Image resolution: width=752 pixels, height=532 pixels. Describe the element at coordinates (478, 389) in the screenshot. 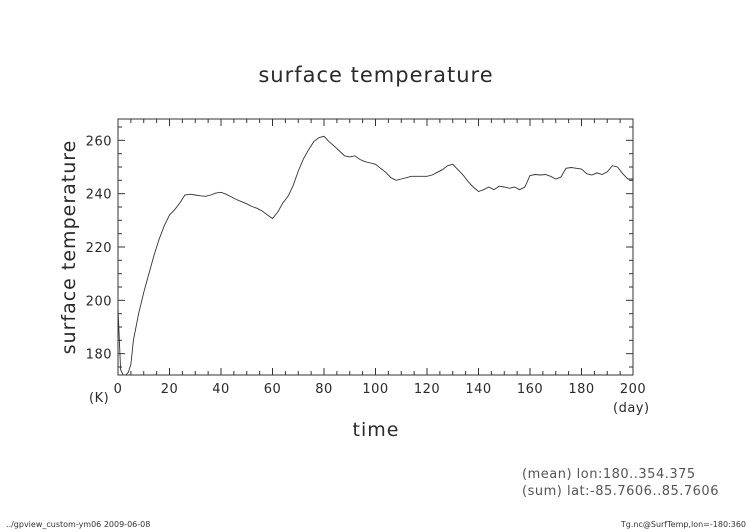

I see `x-tick-label: 140` at that location.